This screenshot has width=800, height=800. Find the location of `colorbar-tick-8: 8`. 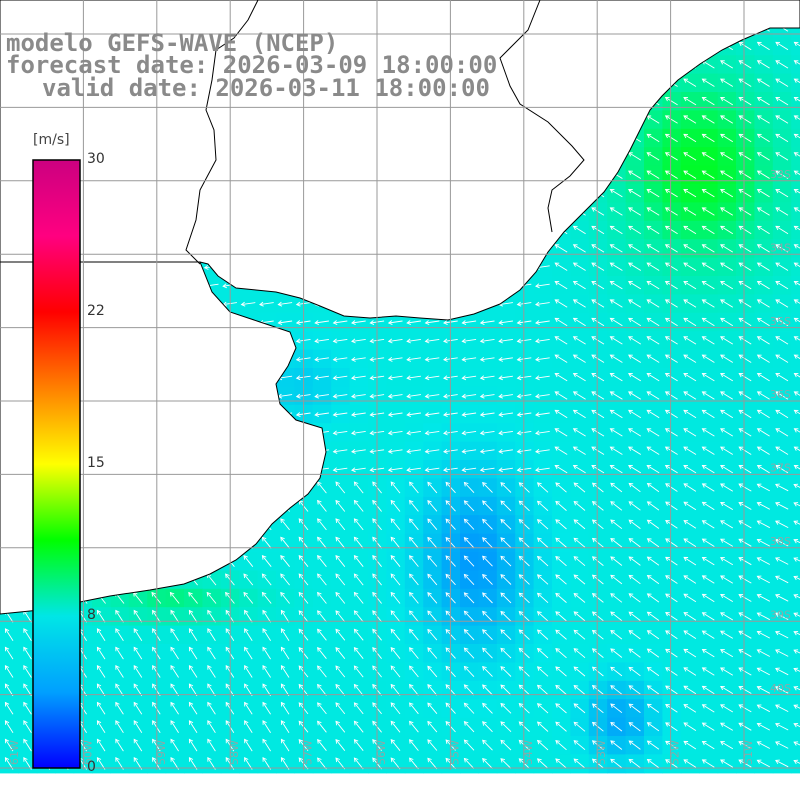

colorbar-tick-8: 8 is located at coordinates (91, 615).